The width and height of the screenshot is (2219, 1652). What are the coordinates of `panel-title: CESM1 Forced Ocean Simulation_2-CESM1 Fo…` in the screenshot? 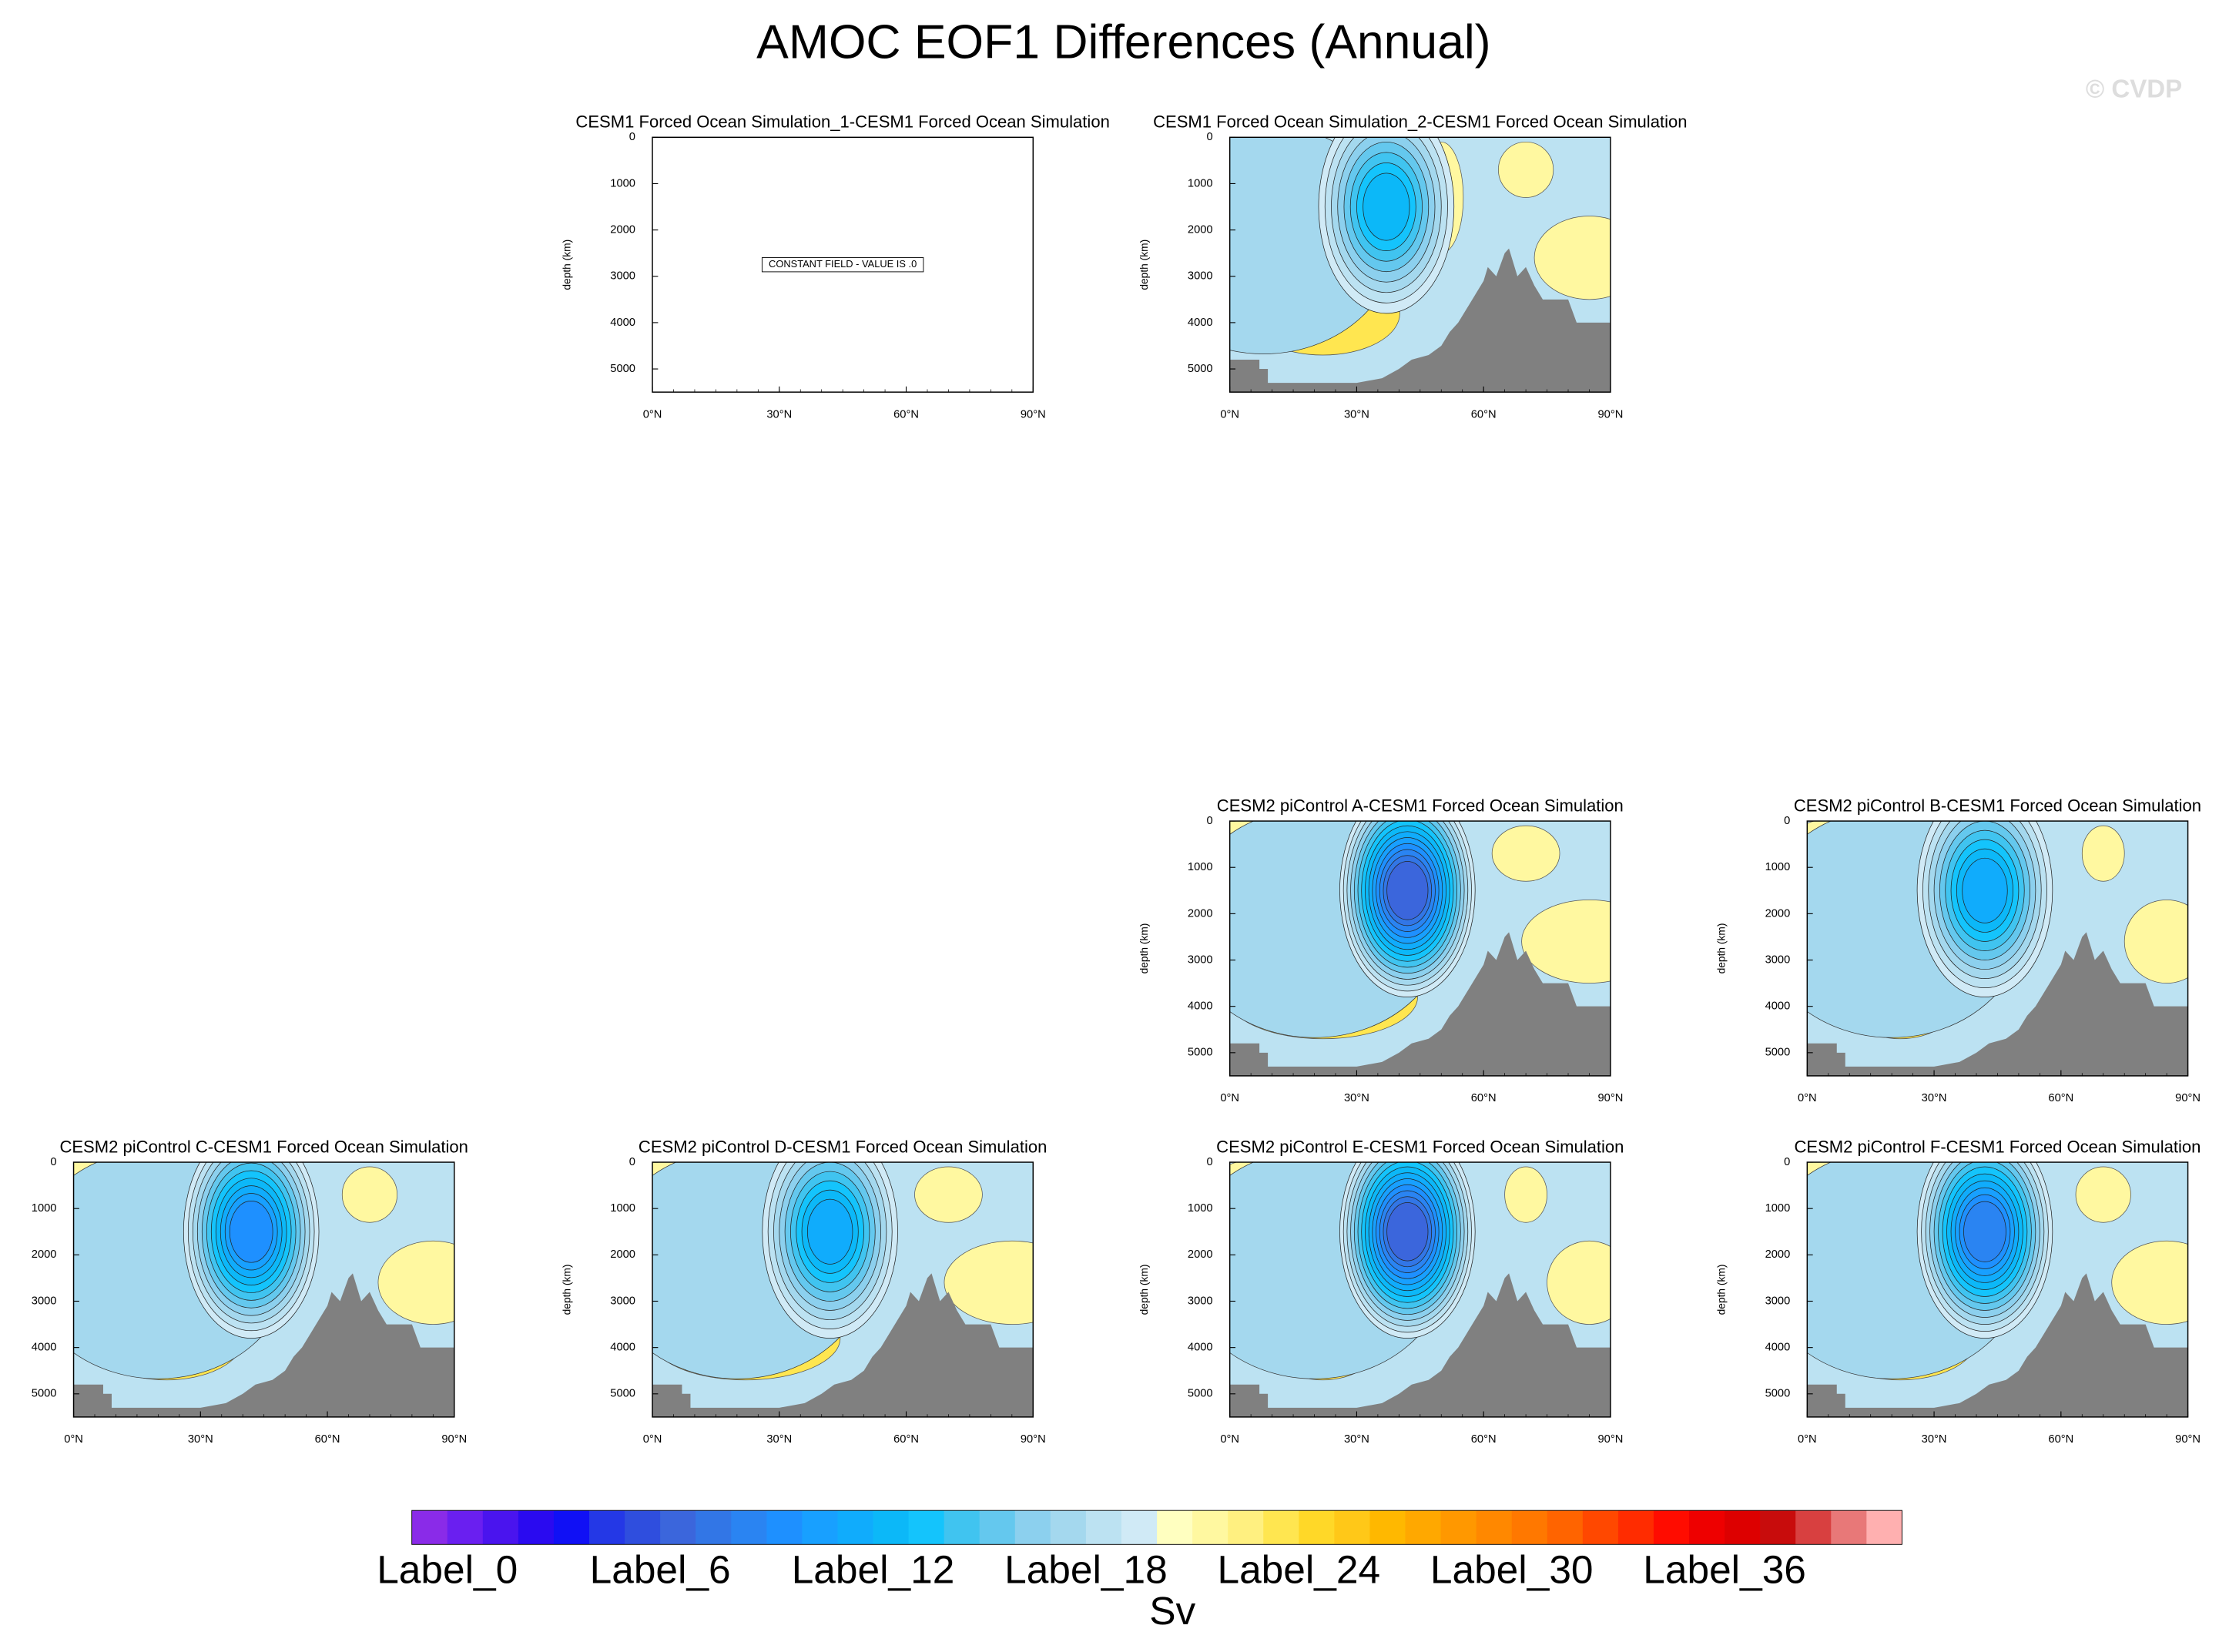 It's located at (1420, 122).